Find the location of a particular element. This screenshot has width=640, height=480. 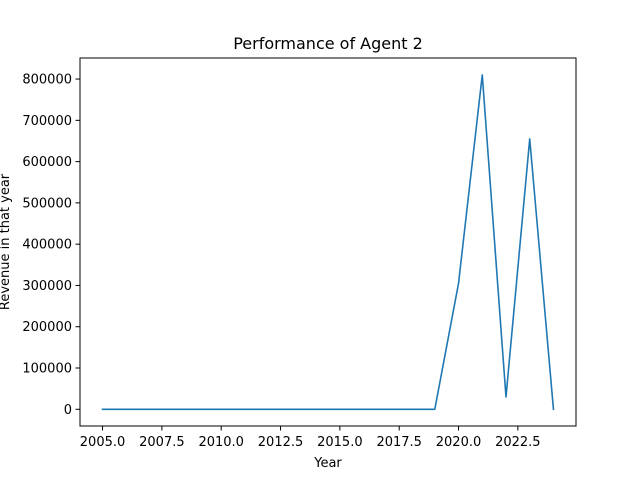

x-tick-label: 2005.0 is located at coordinates (103, 442).